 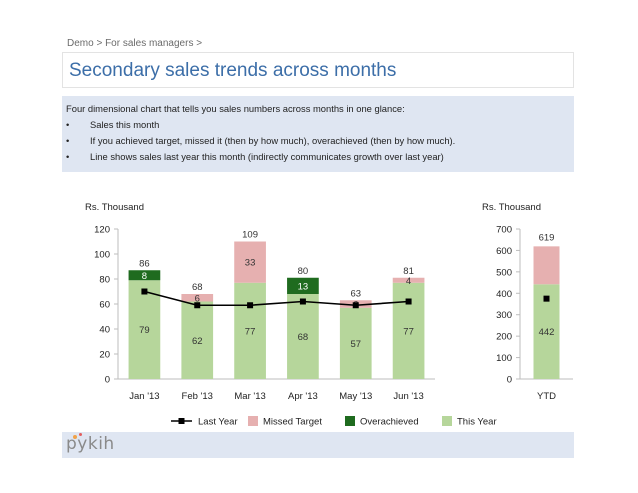 I want to click on overachieved-value-label: 13, so click(x=303, y=286).